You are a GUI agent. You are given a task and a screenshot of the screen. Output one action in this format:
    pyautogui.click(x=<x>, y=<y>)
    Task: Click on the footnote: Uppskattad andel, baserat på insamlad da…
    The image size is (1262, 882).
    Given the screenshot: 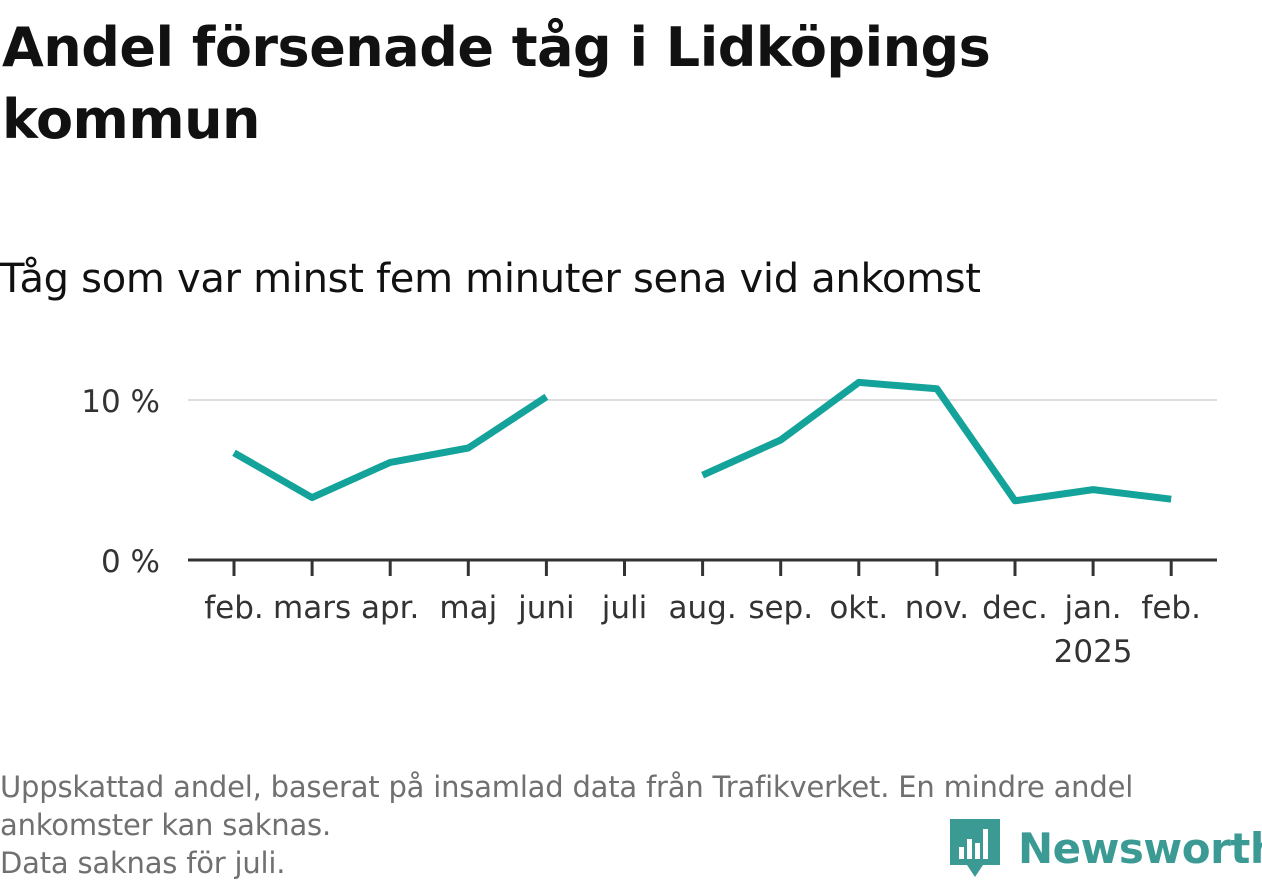 What is the action you would take?
    pyautogui.click(x=625, y=825)
    